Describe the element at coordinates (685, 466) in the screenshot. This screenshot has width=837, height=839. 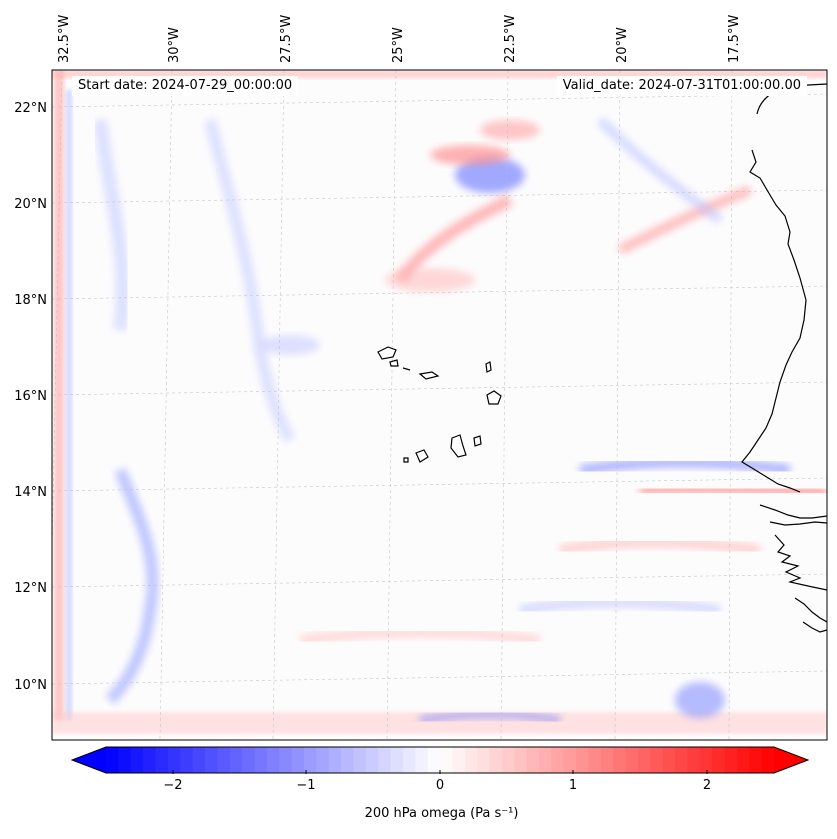
I see `eastern-negative-band` at that location.